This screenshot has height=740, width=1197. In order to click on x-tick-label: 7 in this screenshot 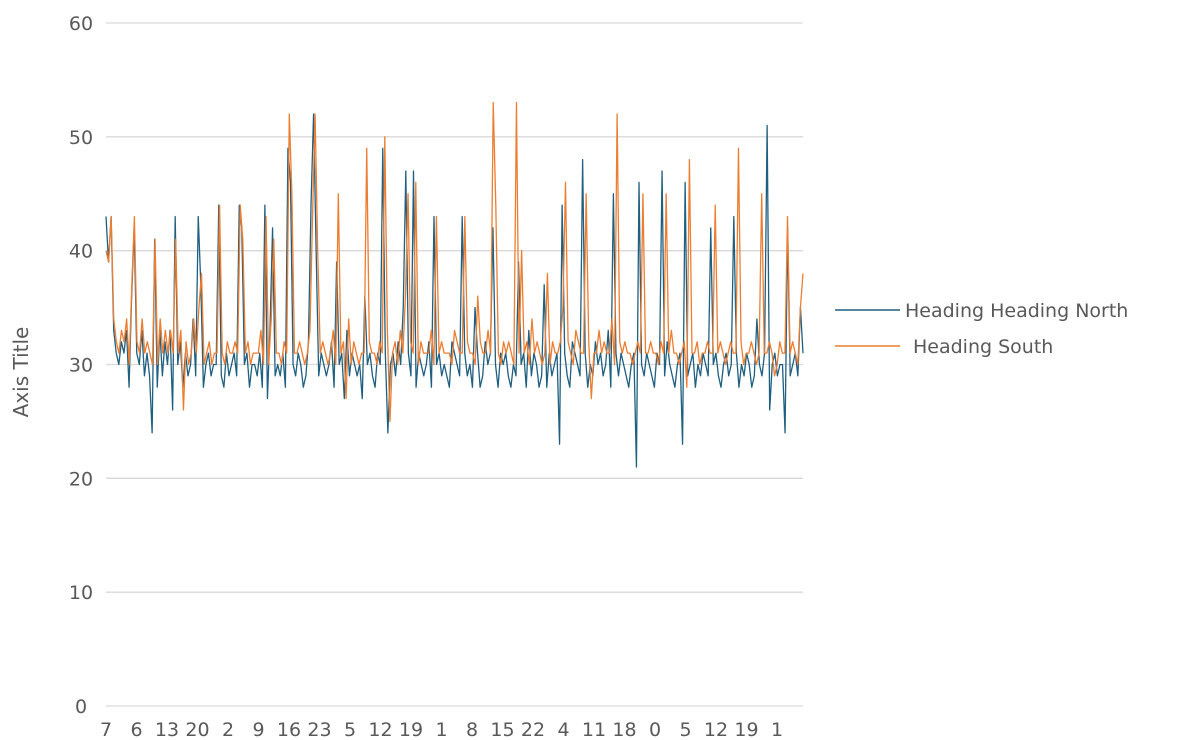, I will do `click(106, 729)`.